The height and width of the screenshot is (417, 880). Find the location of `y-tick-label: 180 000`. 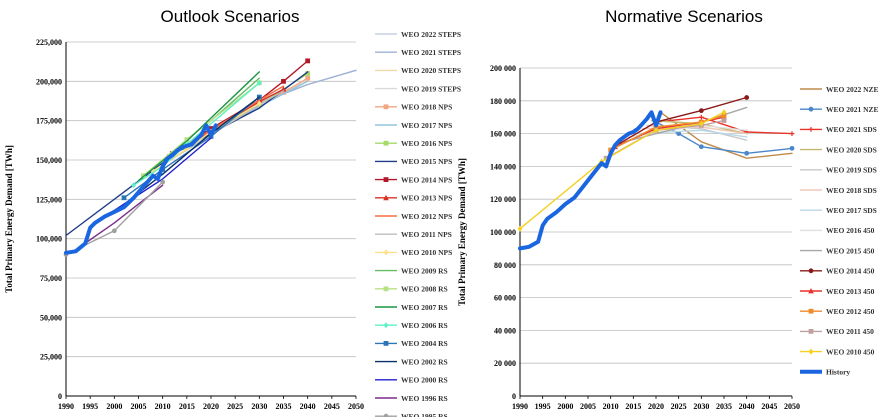

y-tick-label: 180 000 is located at coordinates (503, 101).